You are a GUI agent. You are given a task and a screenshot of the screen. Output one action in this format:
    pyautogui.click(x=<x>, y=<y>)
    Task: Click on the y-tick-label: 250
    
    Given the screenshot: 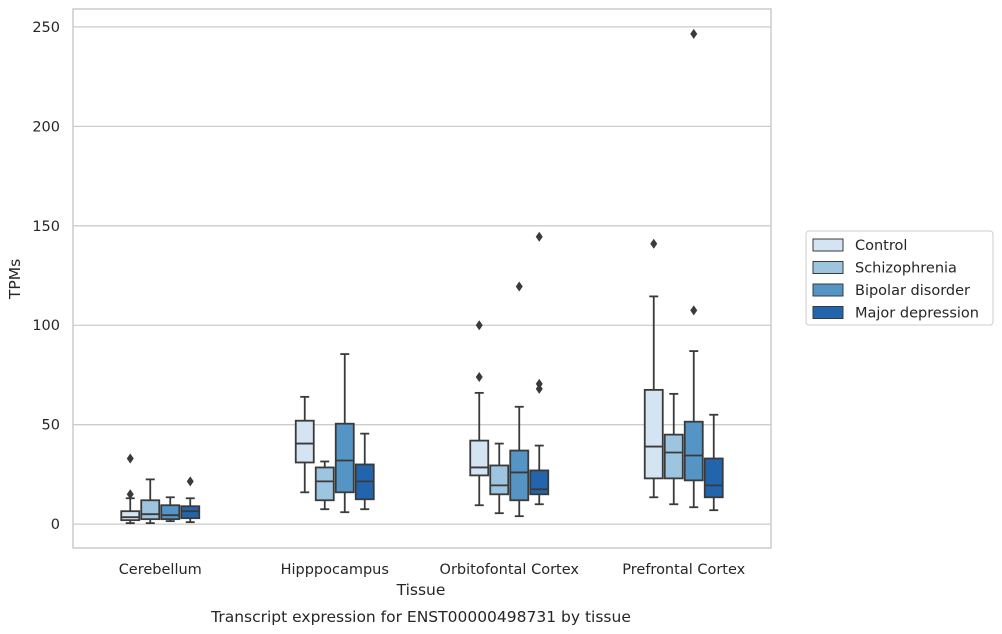 What is the action you would take?
    pyautogui.click(x=46, y=28)
    